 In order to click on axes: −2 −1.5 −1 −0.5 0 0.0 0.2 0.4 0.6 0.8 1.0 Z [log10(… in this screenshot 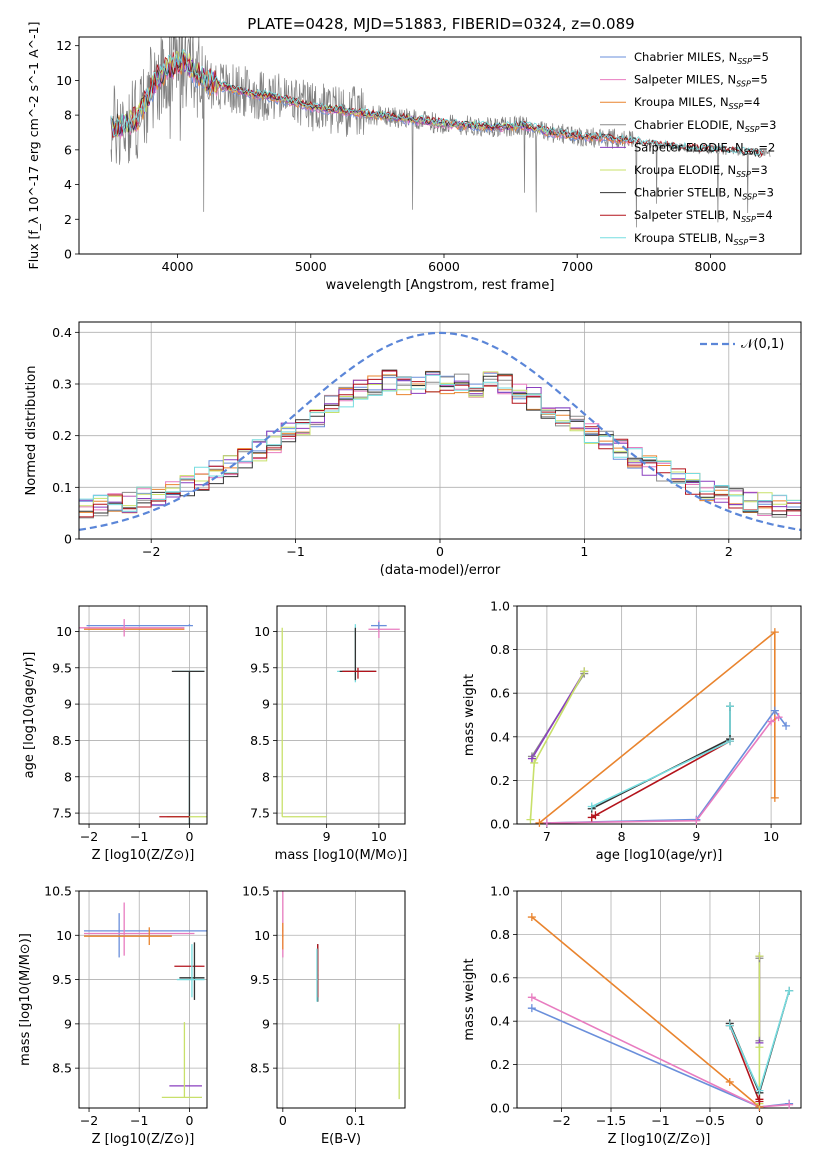, I will do `click(632, 1015)`.